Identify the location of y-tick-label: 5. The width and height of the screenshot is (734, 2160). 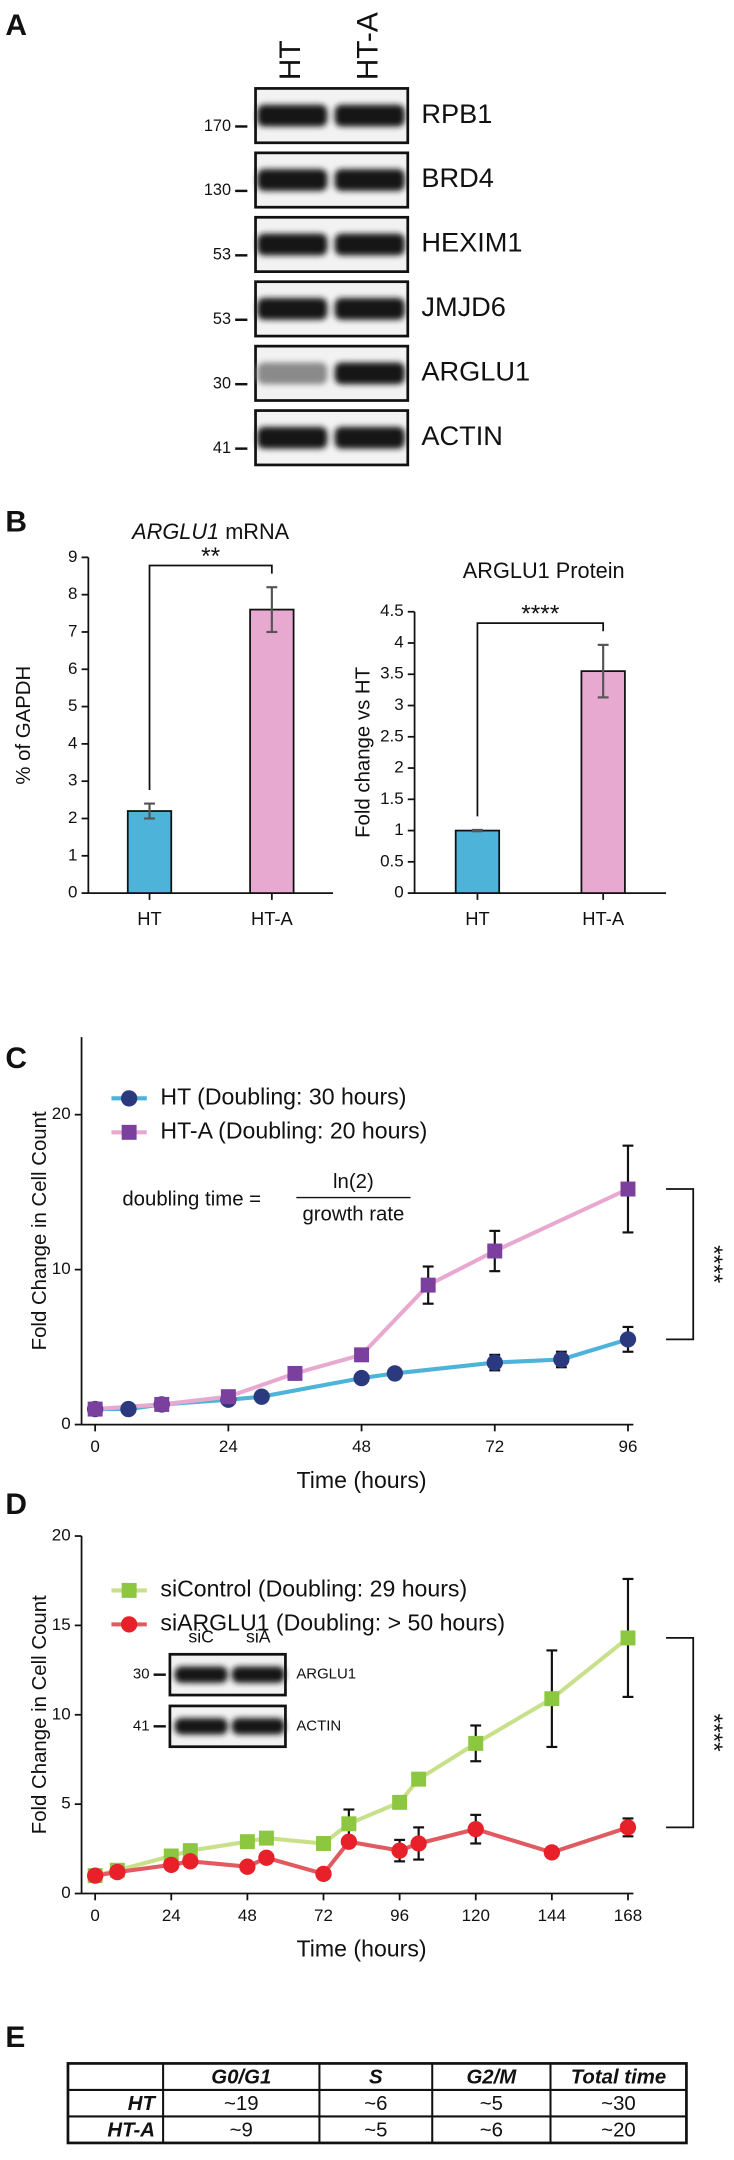
(72, 705).